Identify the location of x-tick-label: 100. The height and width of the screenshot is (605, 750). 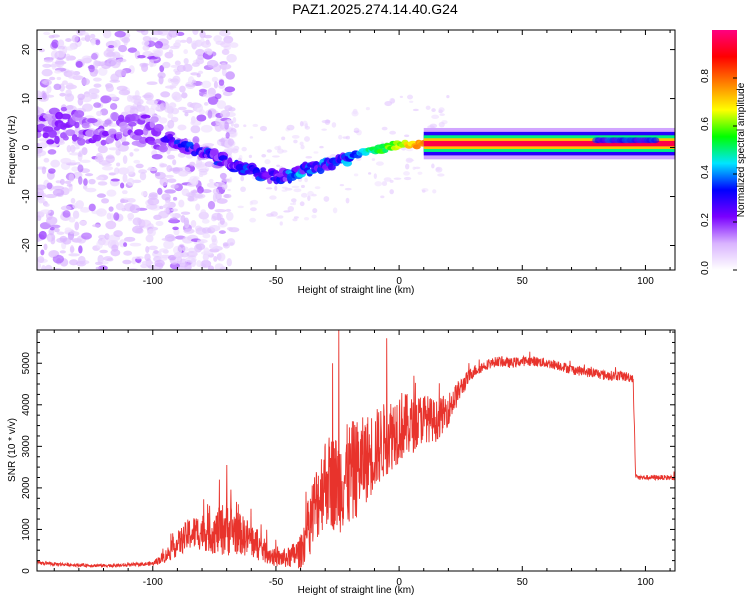
(645, 281).